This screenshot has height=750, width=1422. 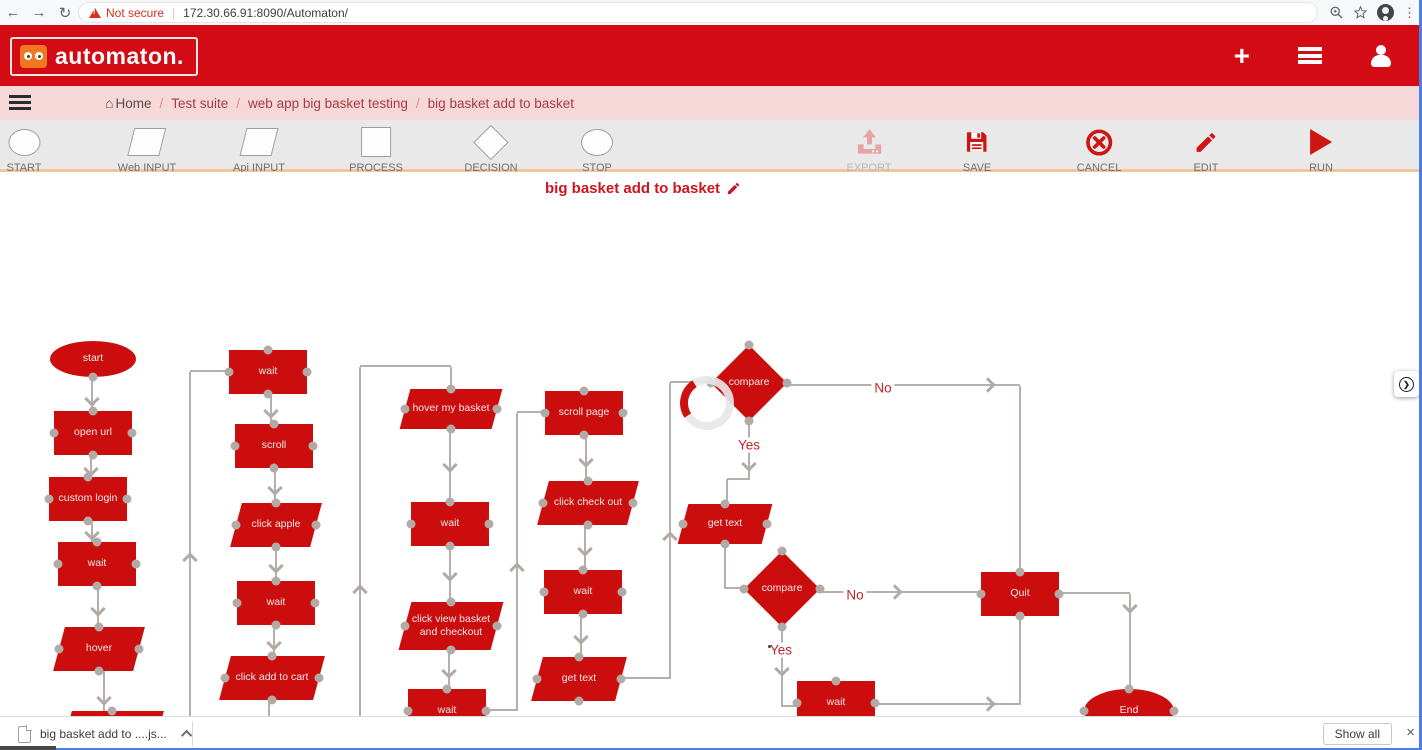 What do you see at coordinates (272, 678) in the screenshot?
I see `flow-node-click-add-to-cart: click add to cart` at bounding box center [272, 678].